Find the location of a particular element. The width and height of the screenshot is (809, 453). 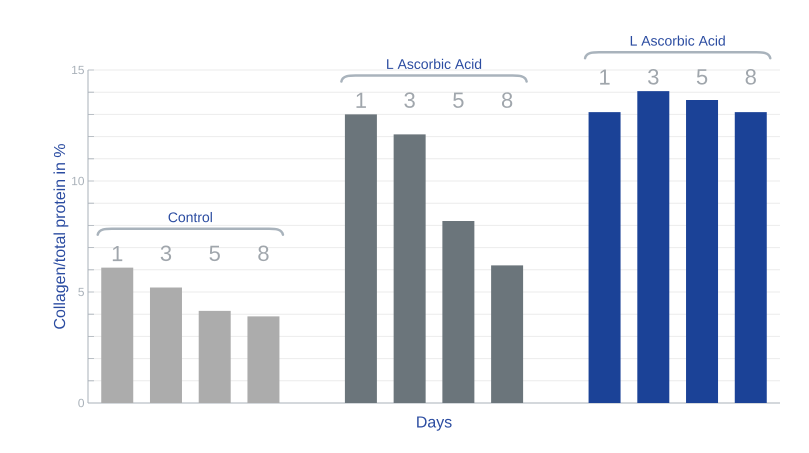

y-tick-label: 0 is located at coordinates (81, 403).